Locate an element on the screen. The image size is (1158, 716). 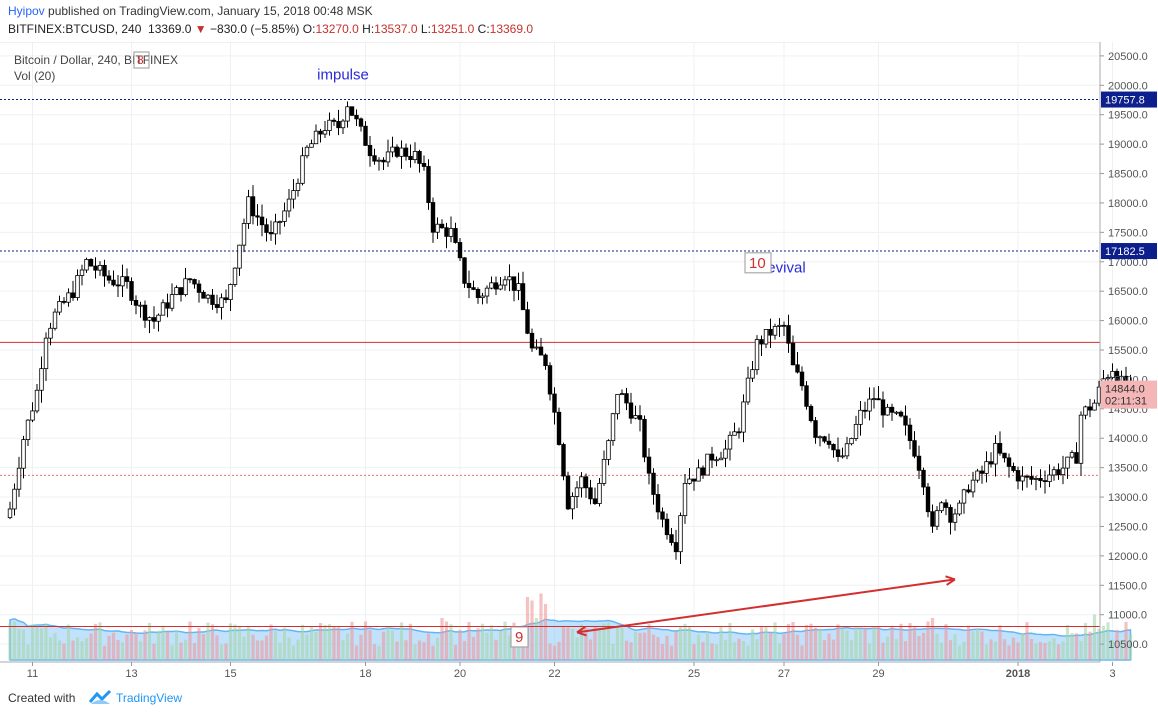
time-axis: 11 13 15 18 20 22 25 27 29 2018 3 is located at coordinates (571, 671).